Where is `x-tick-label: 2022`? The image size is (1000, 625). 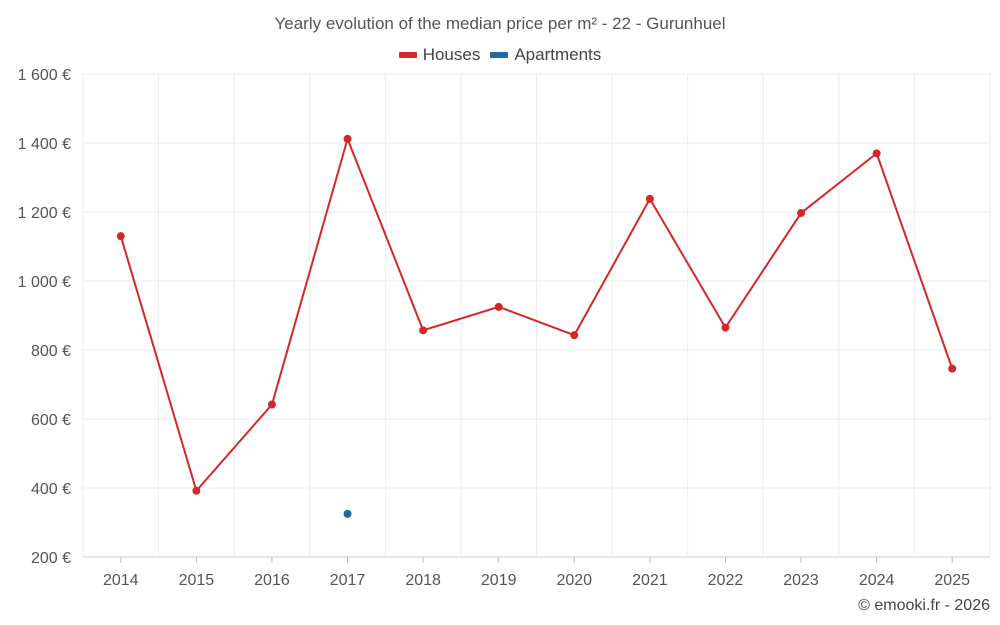
x-tick-label: 2022 is located at coordinates (726, 580).